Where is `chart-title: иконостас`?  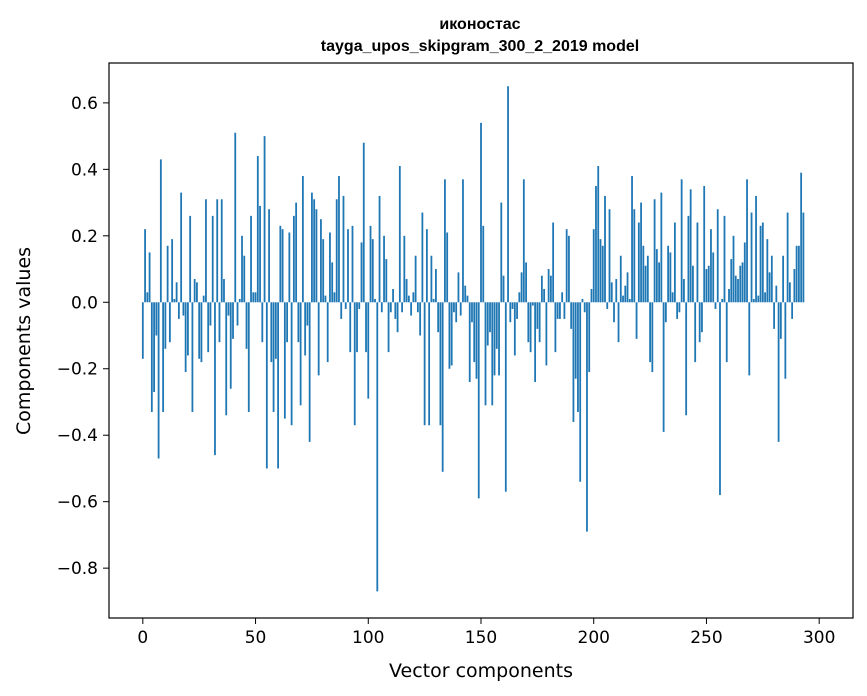 chart-title: иконостас is located at coordinates (479, 24).